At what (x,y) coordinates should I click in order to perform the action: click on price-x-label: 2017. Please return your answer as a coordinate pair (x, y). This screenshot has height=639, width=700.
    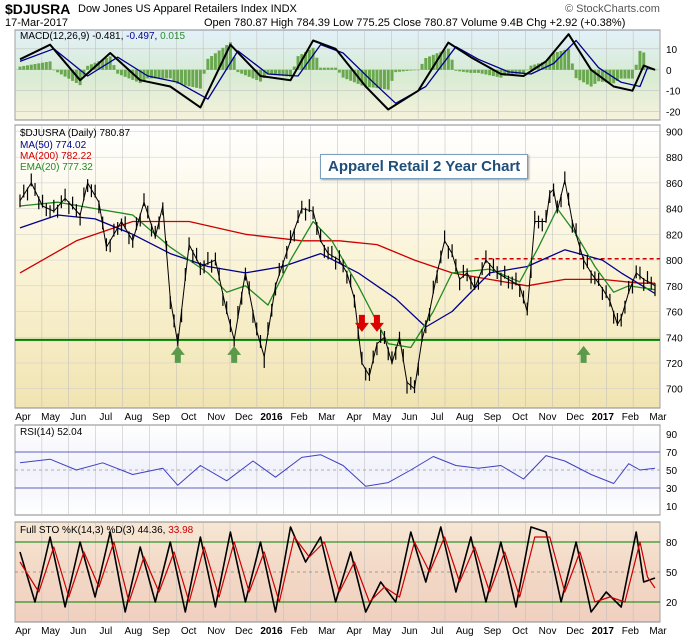
    Looking at the image, I should click on (603, 417).